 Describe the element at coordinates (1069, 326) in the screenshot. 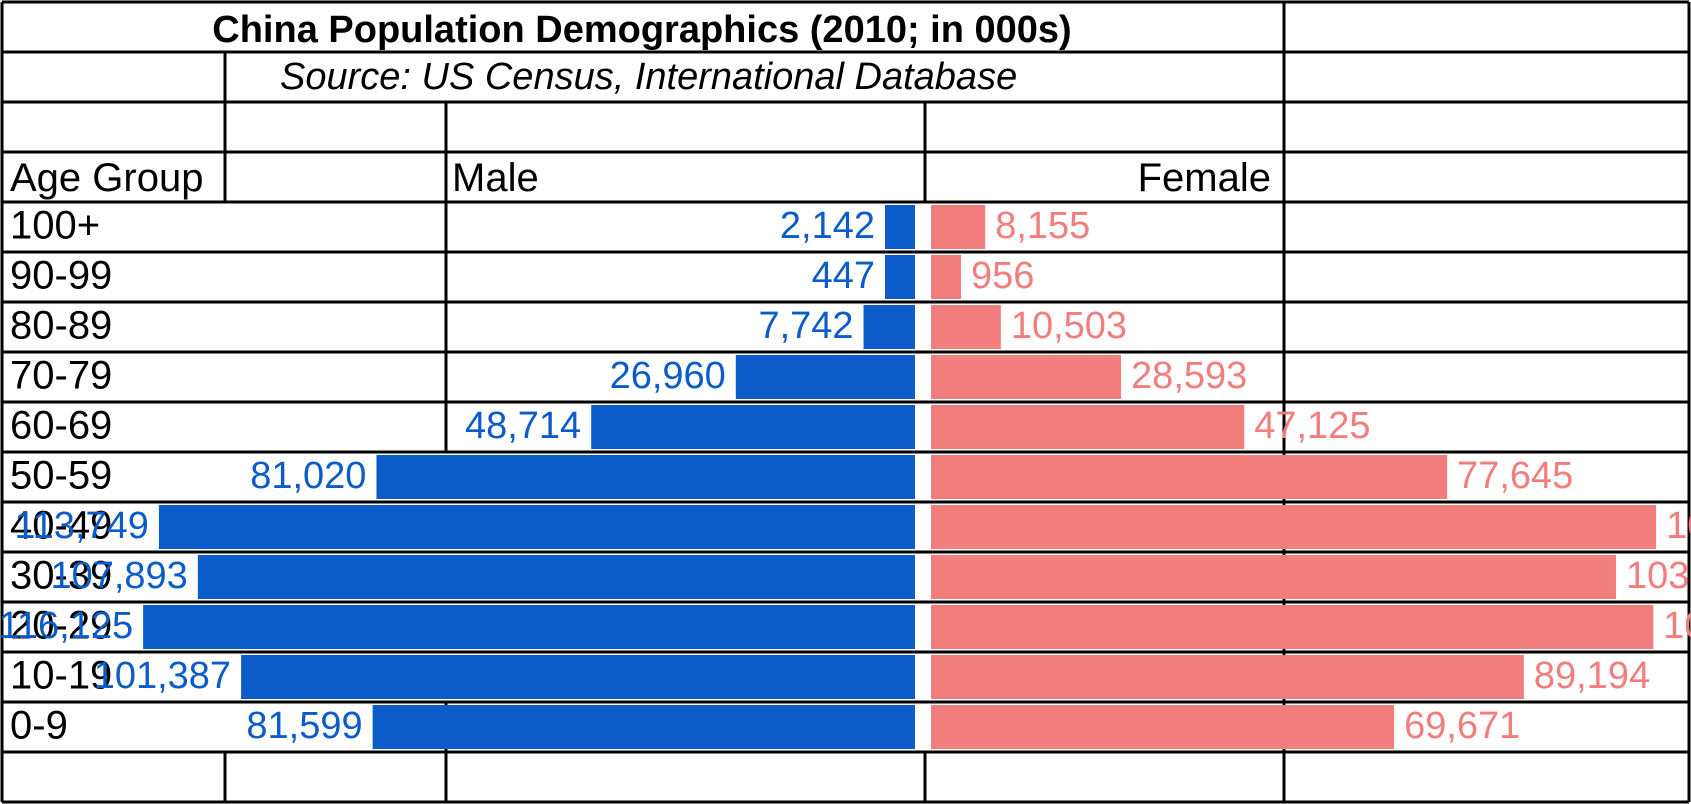

I see `female-value-label: 10,503` at that location.